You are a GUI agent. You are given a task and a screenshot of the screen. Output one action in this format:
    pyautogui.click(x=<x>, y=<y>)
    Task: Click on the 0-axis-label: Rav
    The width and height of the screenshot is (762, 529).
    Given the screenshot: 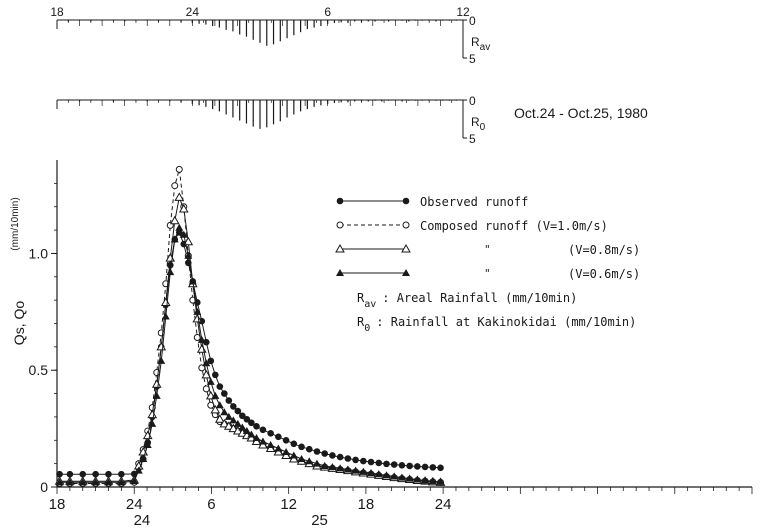 What is the action you would take?
    pyautogui.click(x=480, y=44)
    